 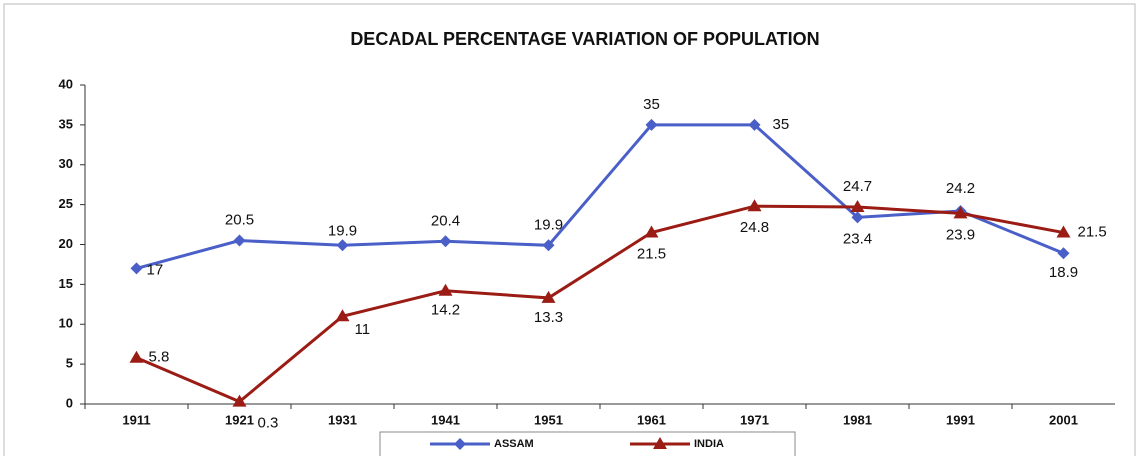 What do you see at coordinates (754, 419) in the screenshot?
I see `x-tick-label: 1971` at bounding box center [754, 419].